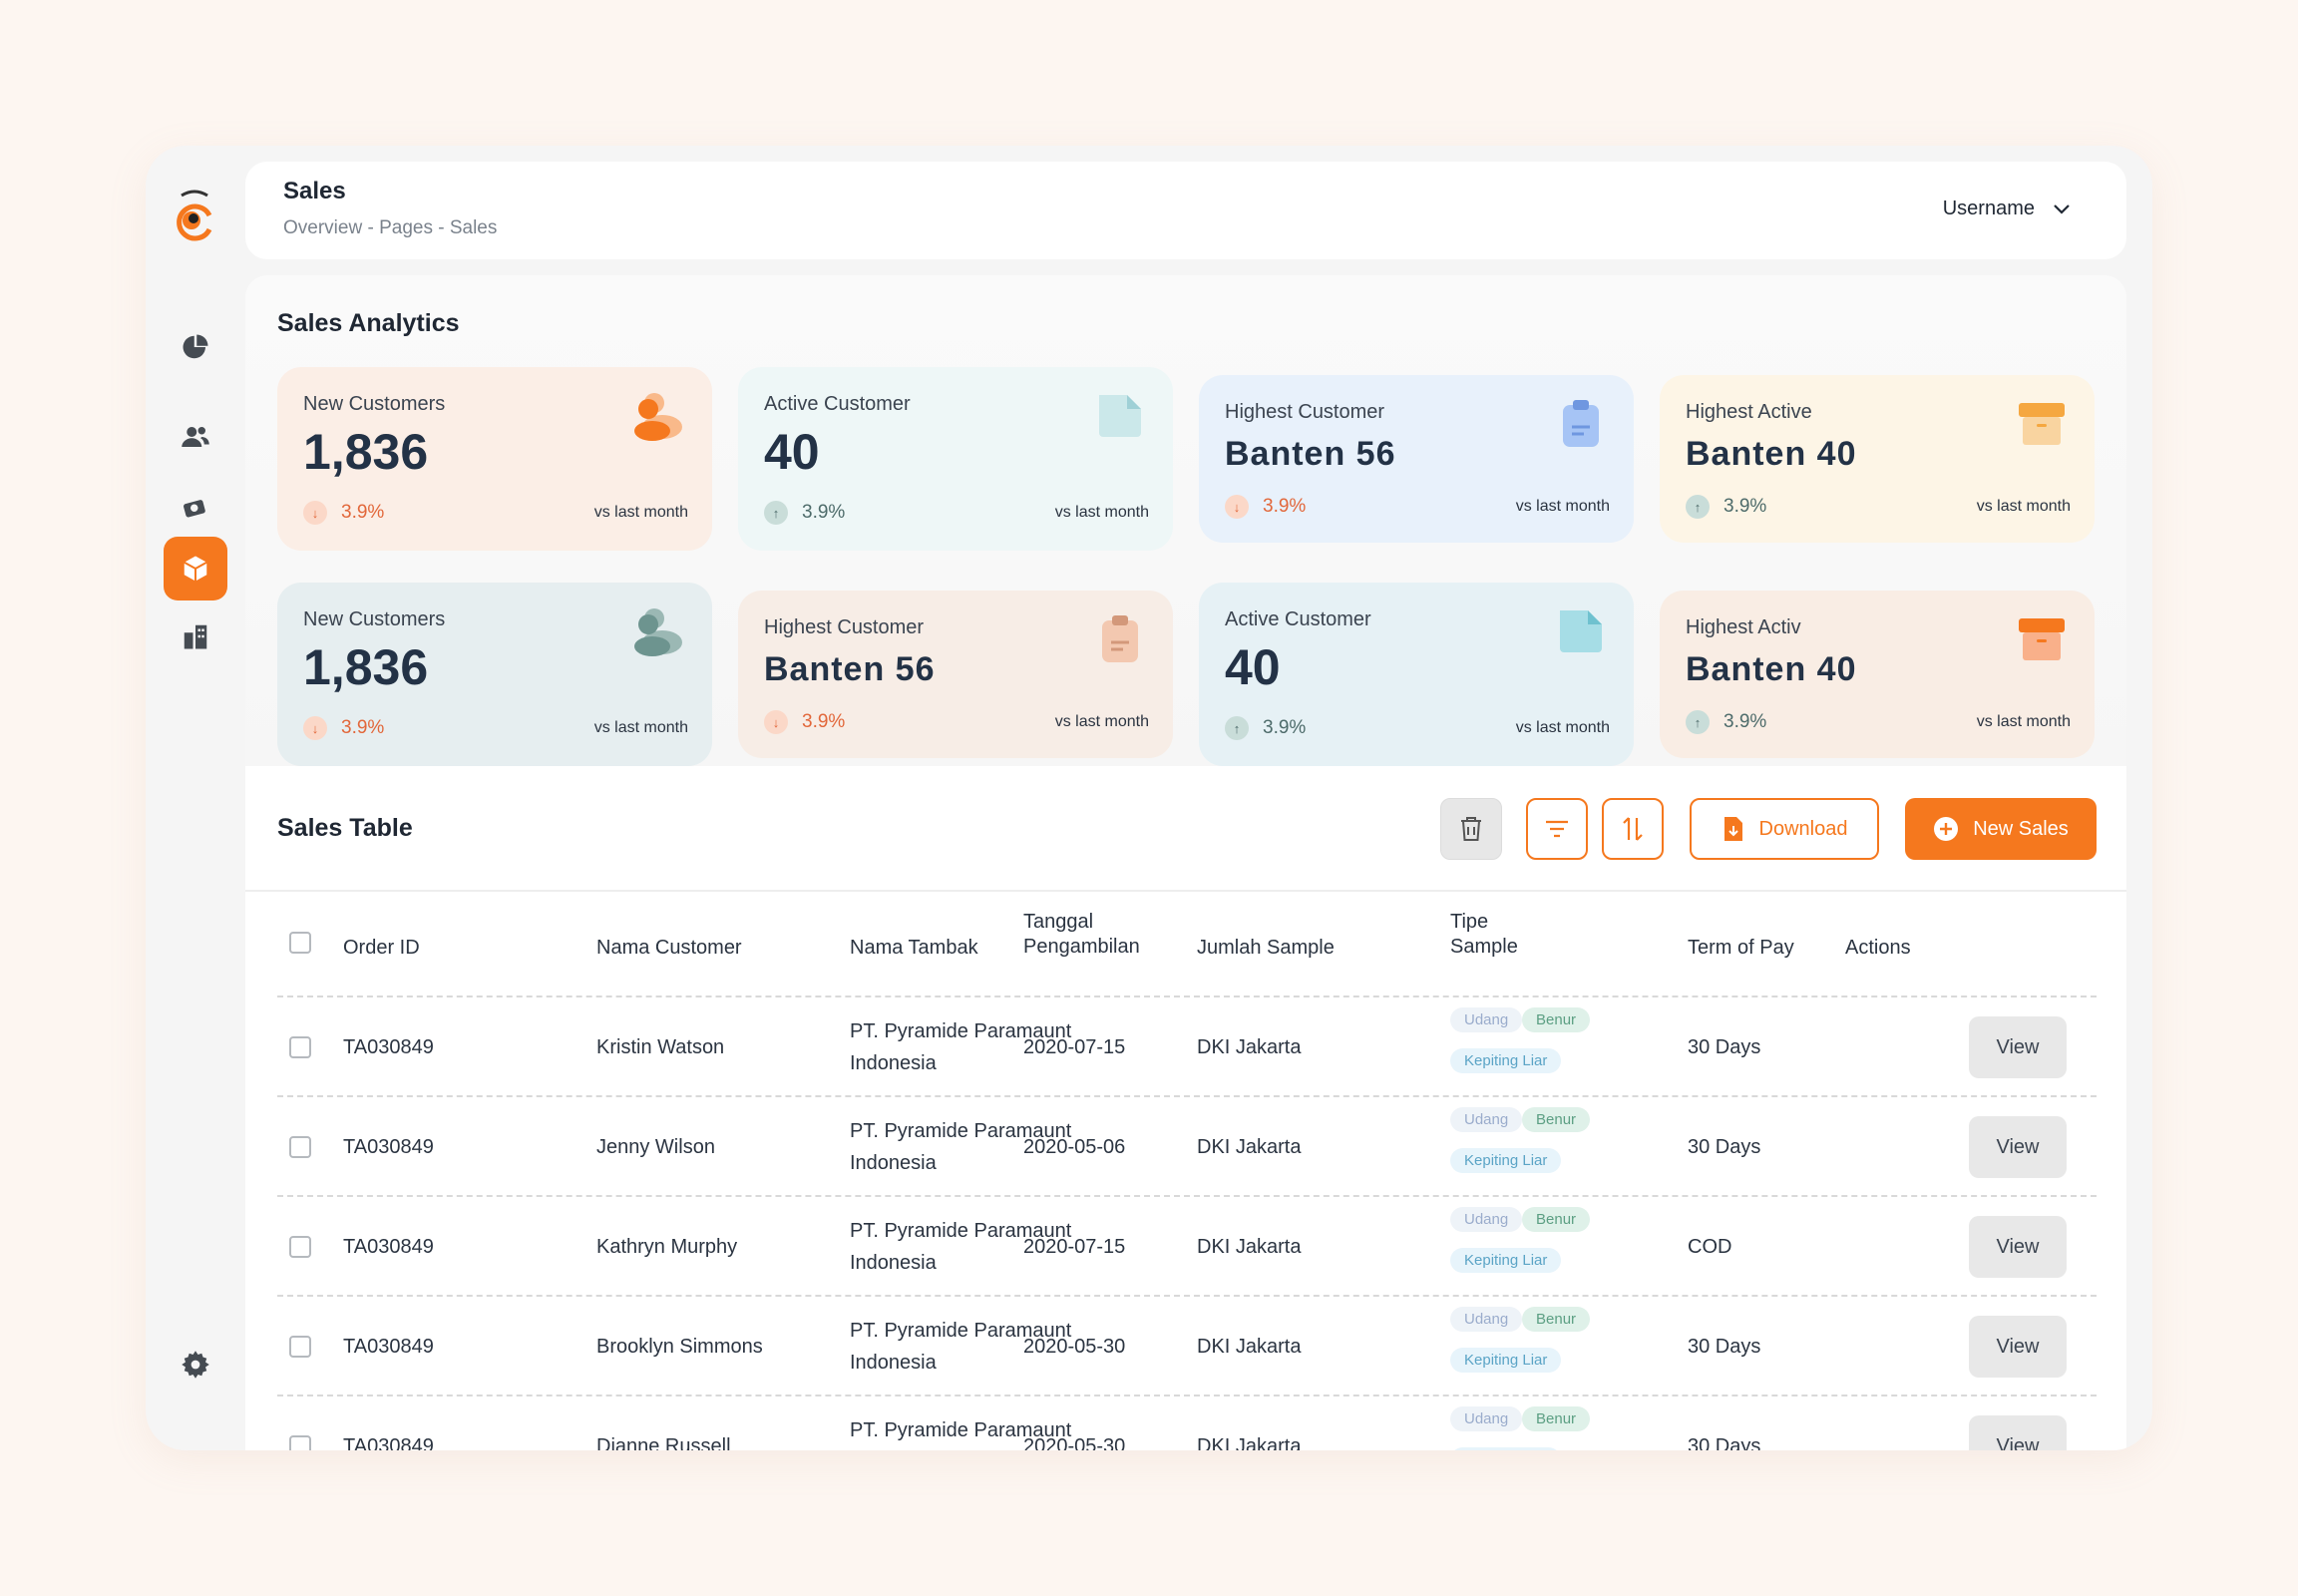 The height and width of the screenshot is (1596, 2298). I want to click on date-cell: 2020-05-30, so click(1074, 1442).